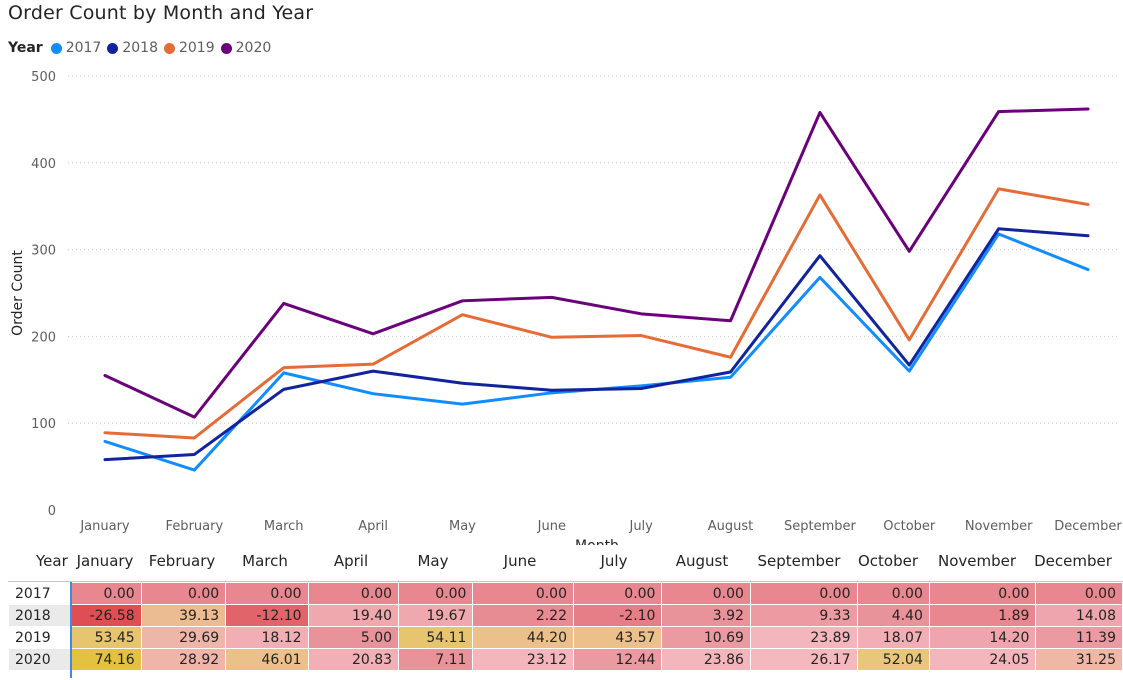 Image resolution: width=1123 pixels, height=680 pixels. Describe the element at coordinates (353, 637) in the screenshot. I see `table-value-cell: 5.00` at that location.